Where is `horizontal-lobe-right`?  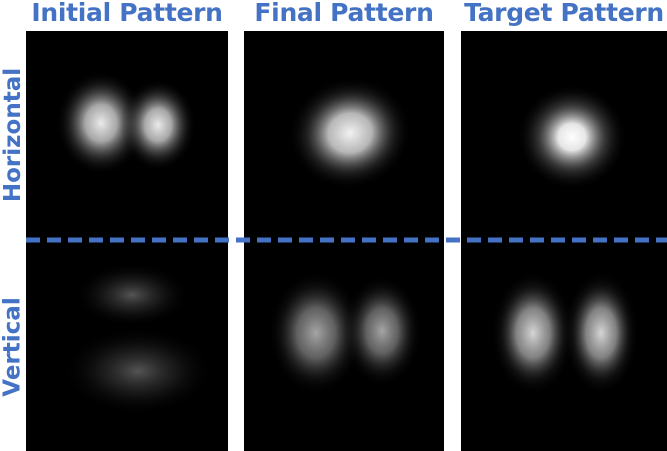
horizontal-lobe-right is located at coordinates (158, 125).